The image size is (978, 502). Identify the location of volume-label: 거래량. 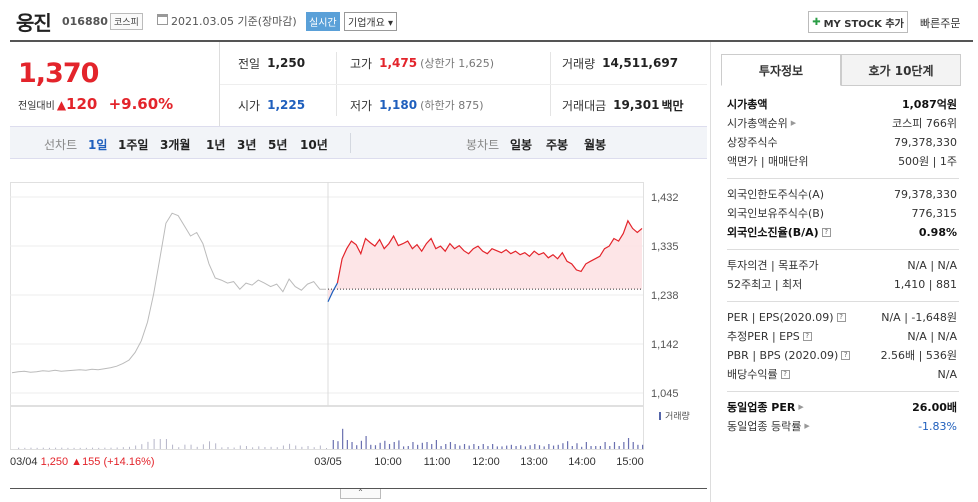
(579, 63).